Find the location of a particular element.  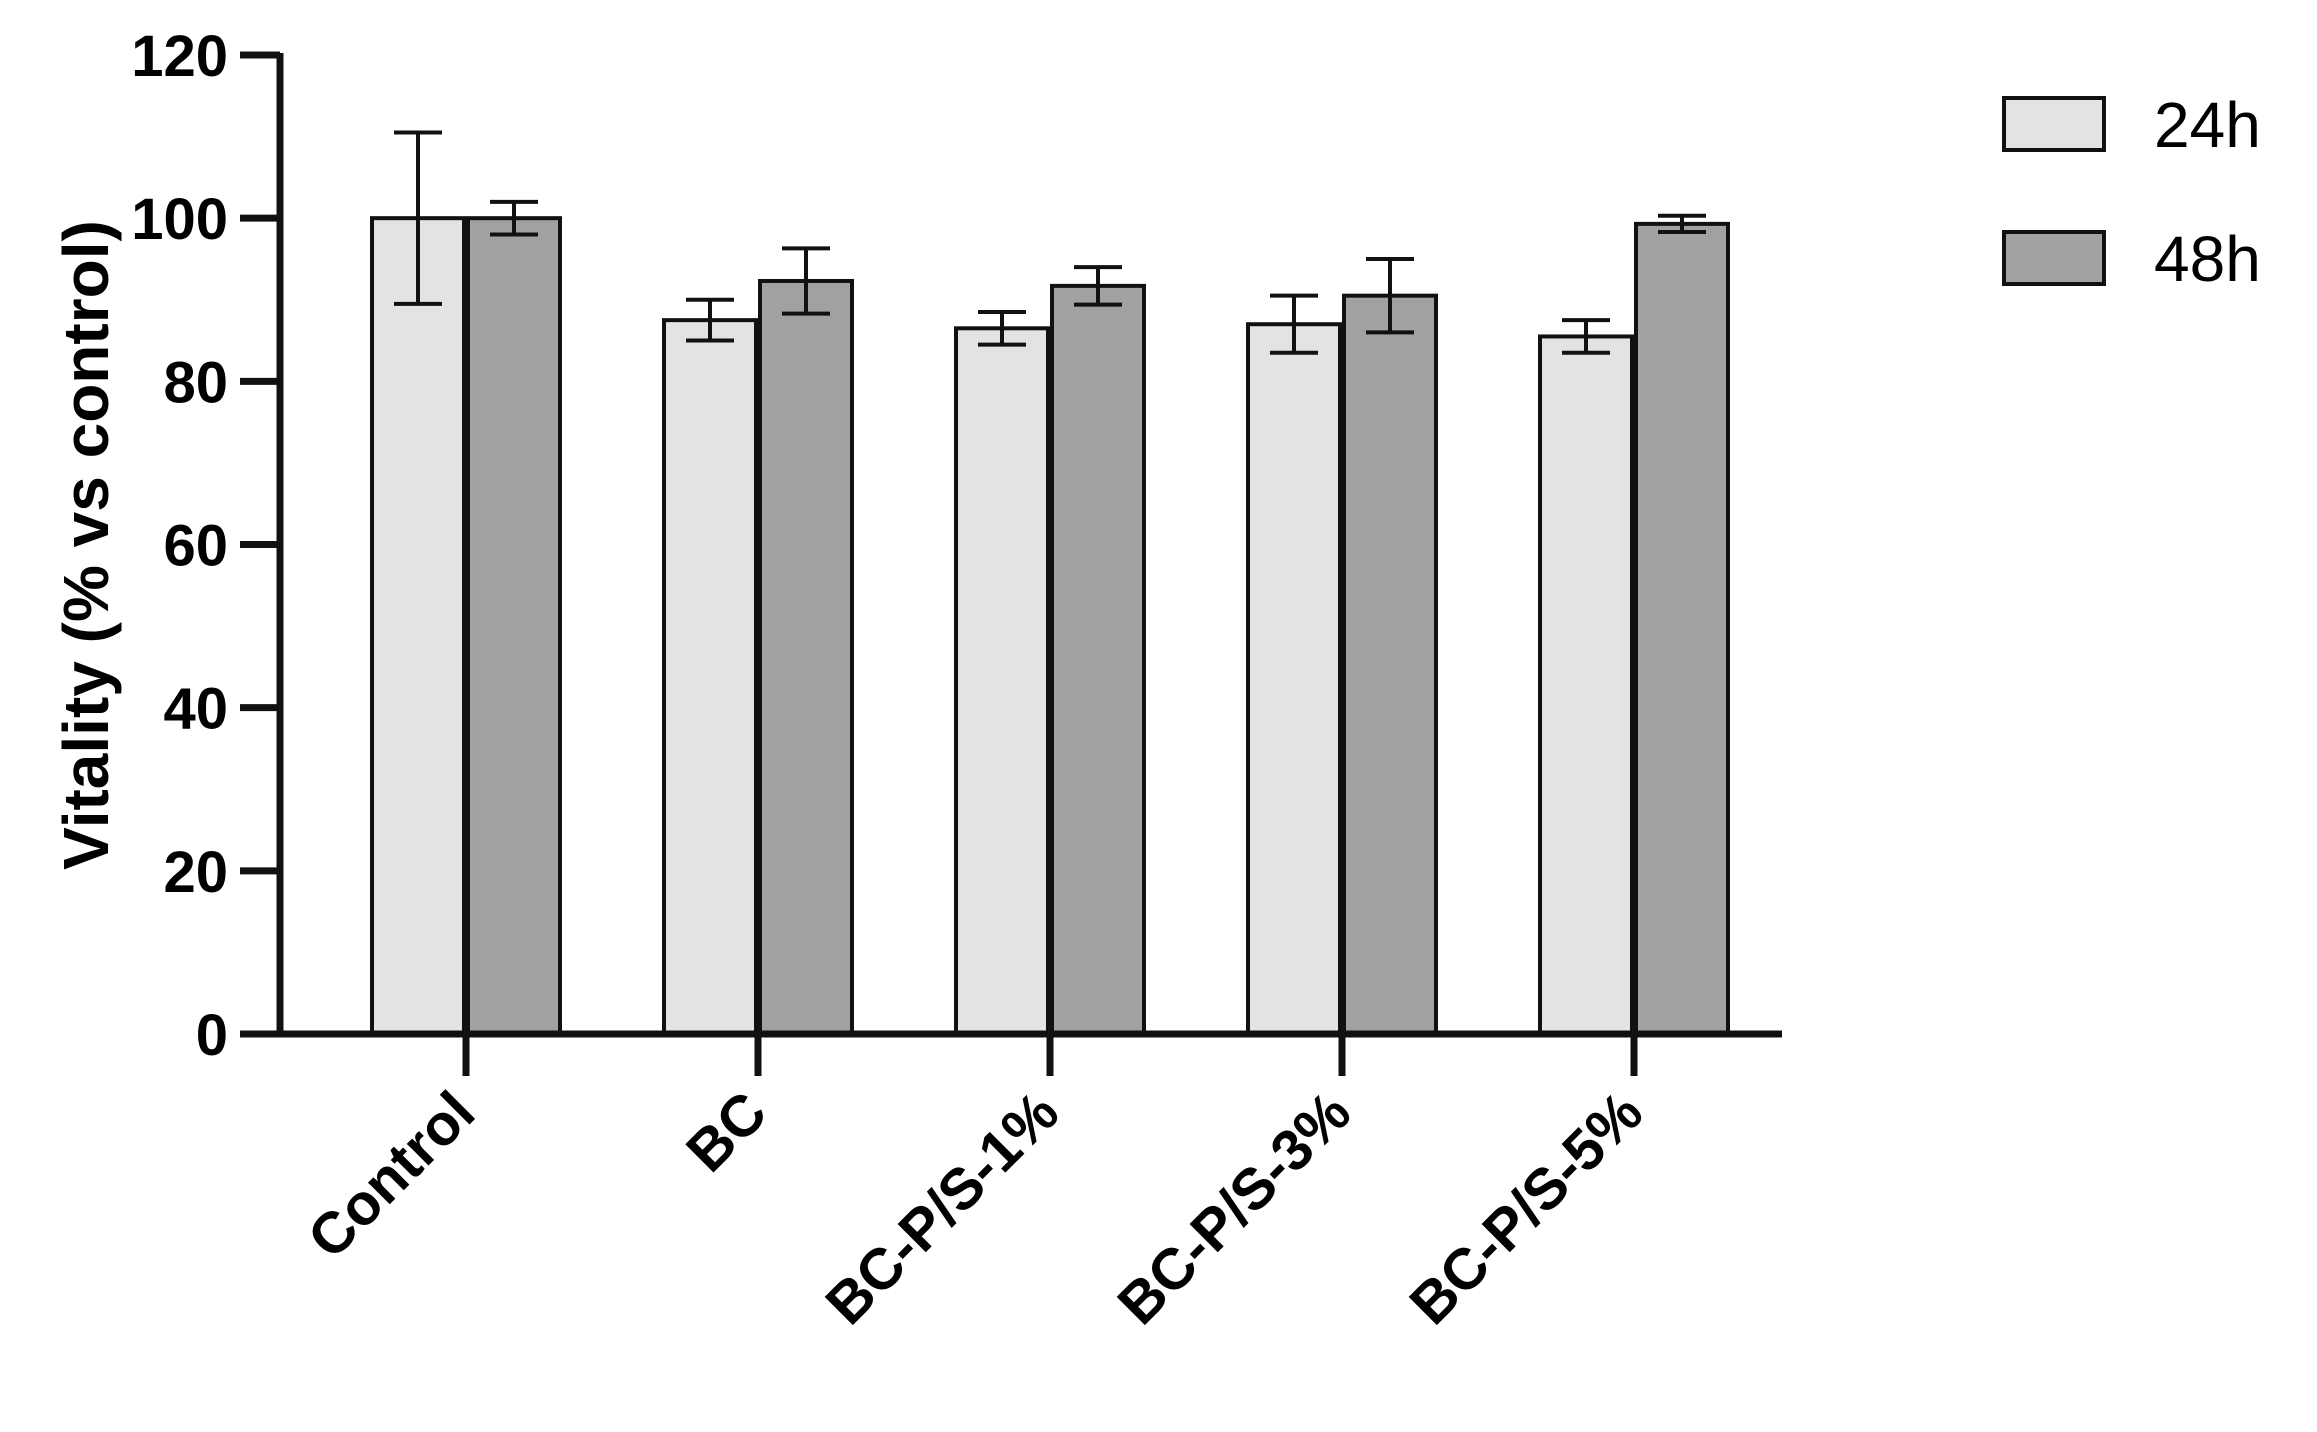

legend-swatch-48h is located at coordinates (2054, 258).